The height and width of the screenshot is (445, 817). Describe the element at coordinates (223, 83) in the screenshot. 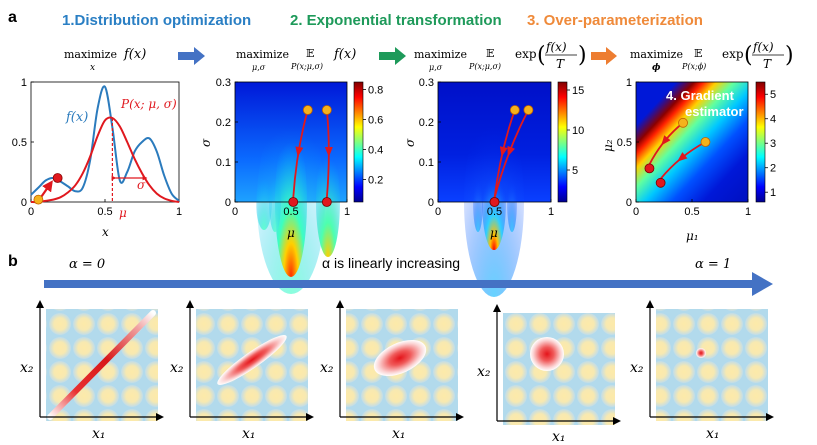

I see `heatmap-1-ytick-label: 0.3` at that location.